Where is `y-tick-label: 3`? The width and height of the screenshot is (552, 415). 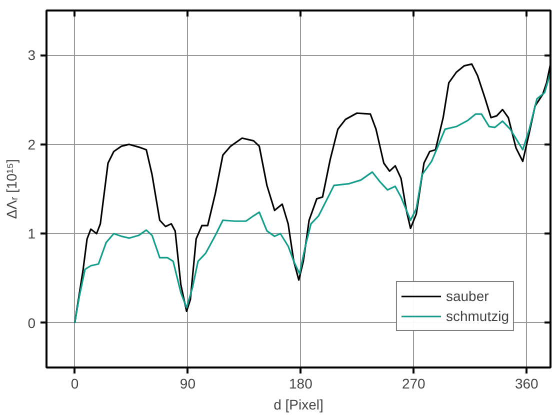
y-tick-label: 3 is located at coordinates (32, 55).